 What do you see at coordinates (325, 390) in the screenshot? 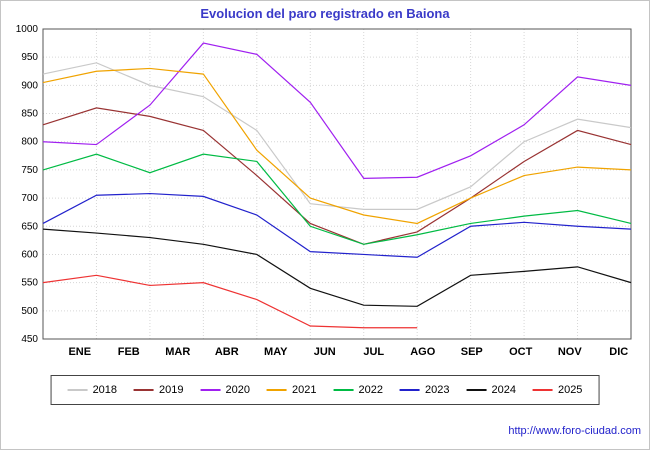
I see `chart-legend: 2018 2019 2020 2021 2022 2023 2024 2025` at bounding box center [325, 390].